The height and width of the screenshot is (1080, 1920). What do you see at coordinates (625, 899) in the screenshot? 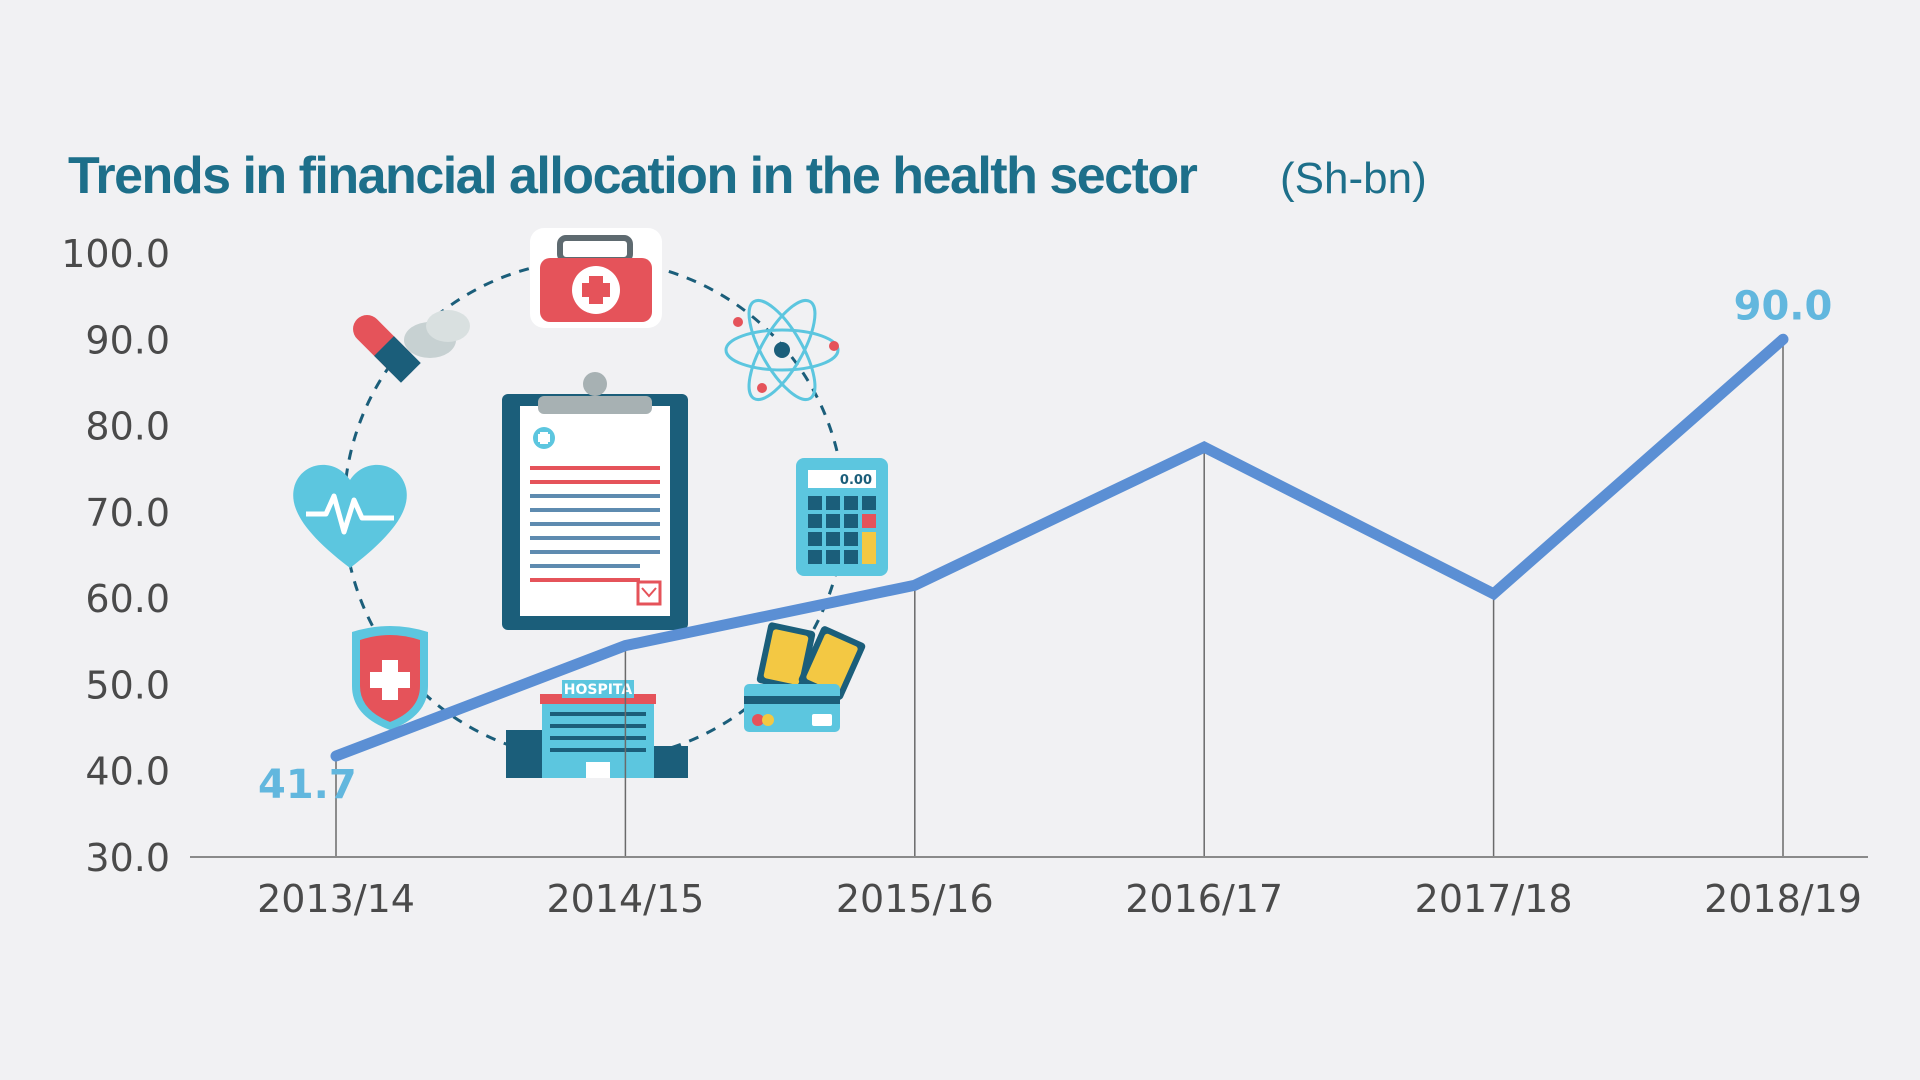
I see `x-tick-label: 2014/15` at bounding box center [625, 899].